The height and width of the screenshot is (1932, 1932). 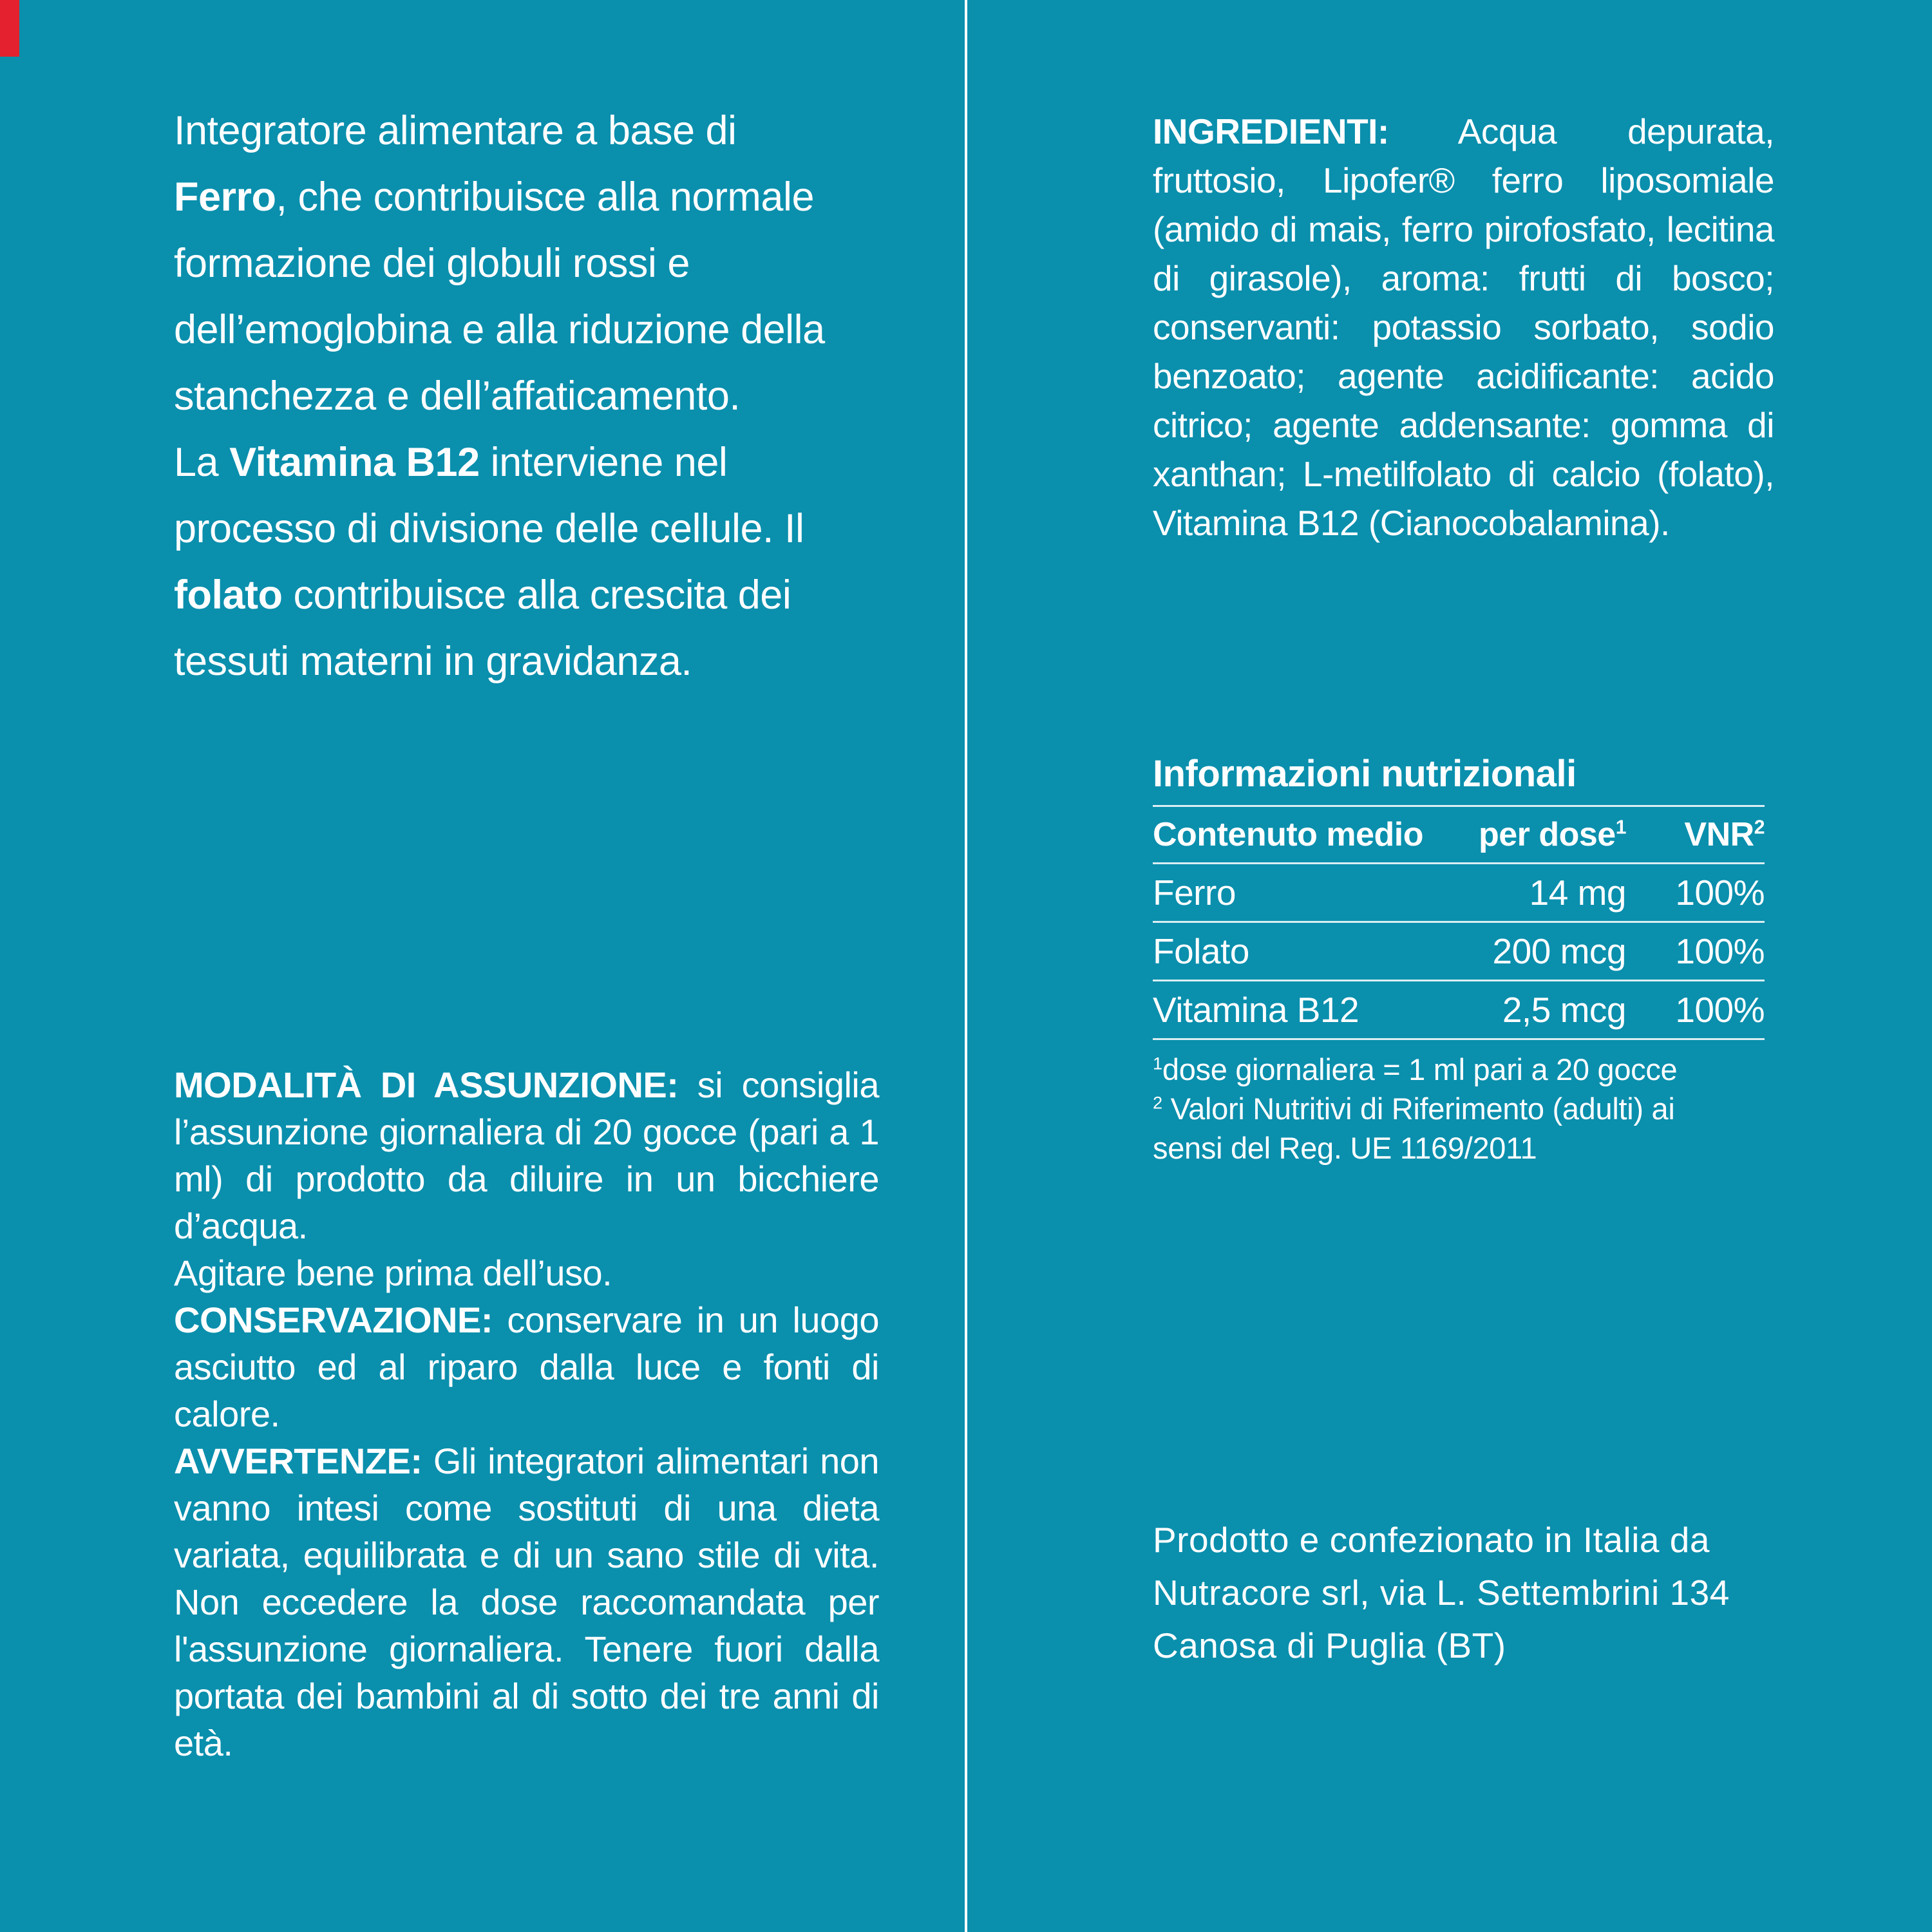 What do you see at coordinates (1564, 1010) in the screenshot?
I see `nutrient-dose: 2,5 mcg` at bounding box center [1564, 1010].